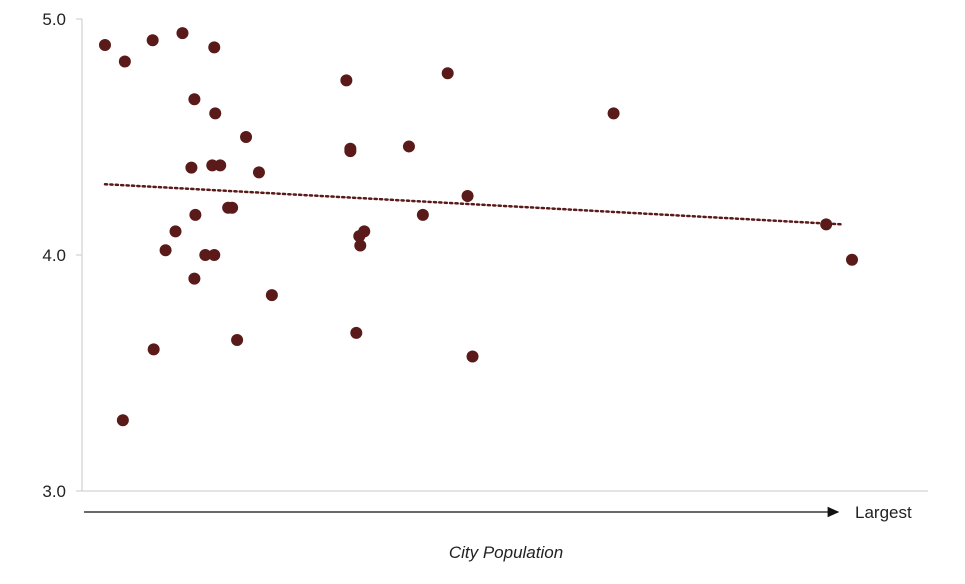 The height and width of the screenshot is (584, 965). I want to click on y-tick-label-5: 5.0, so click(54, 19).